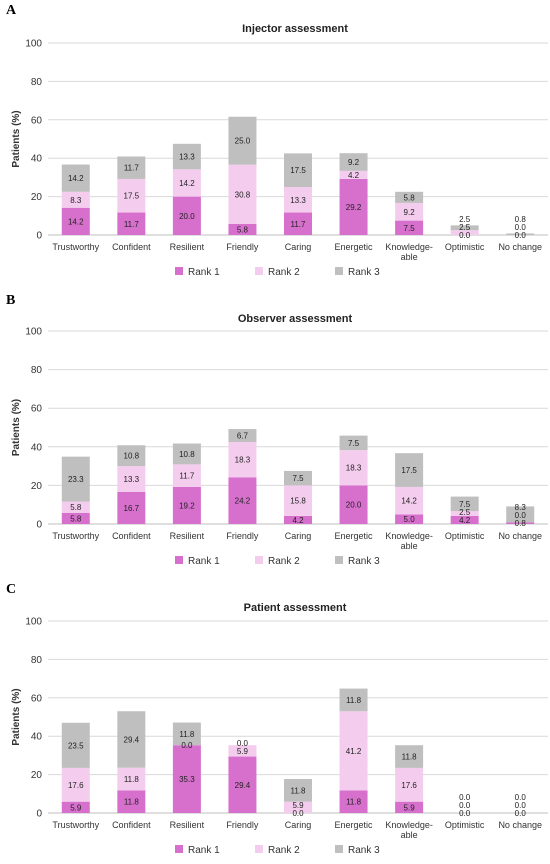 This screenshot has height=864, width=550. Describe the element at coordinates (132, 479) in the screenshot. I see `data-label: 13.3` at that location.